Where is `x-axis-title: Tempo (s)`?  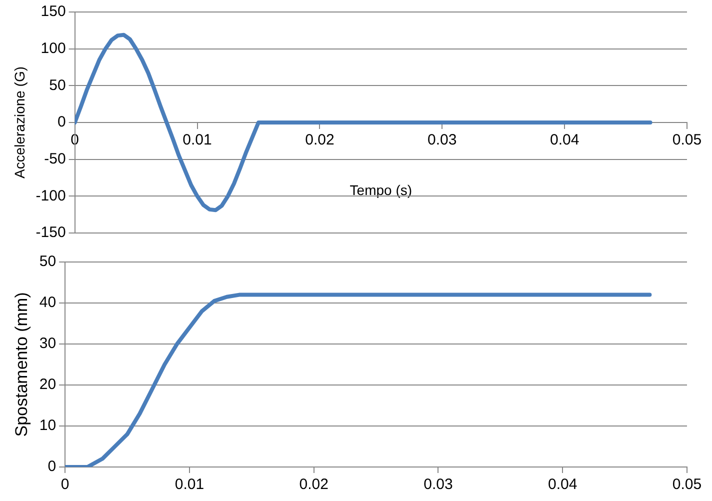
x-axis-title: Tempo (s) is located at coordinates (381, 190).